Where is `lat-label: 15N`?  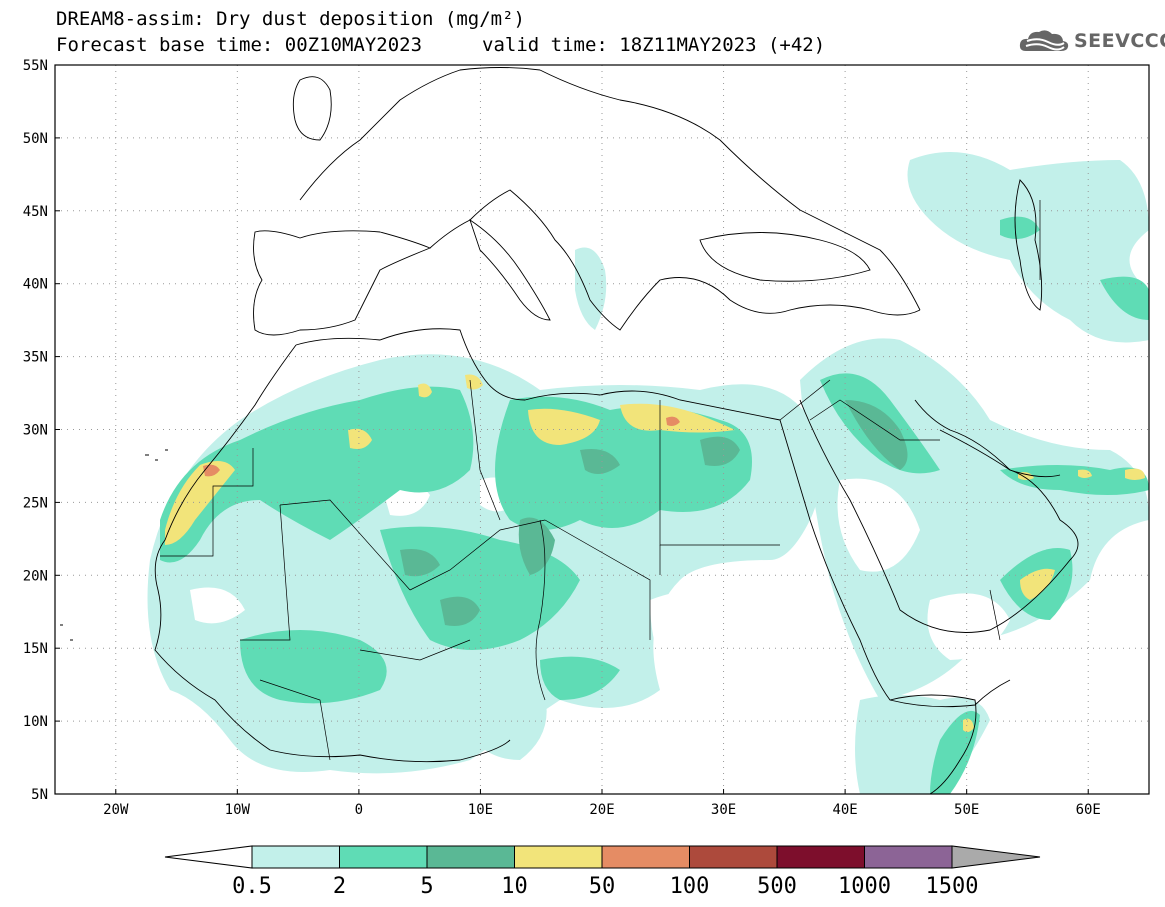 lat-label: 15N is located at coordinates (35, 649).